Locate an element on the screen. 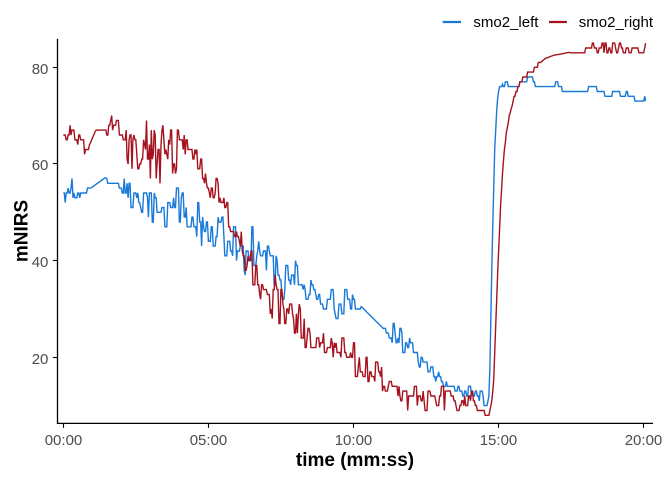  svg-text: 20:00 is located at coordinates (644, 440).